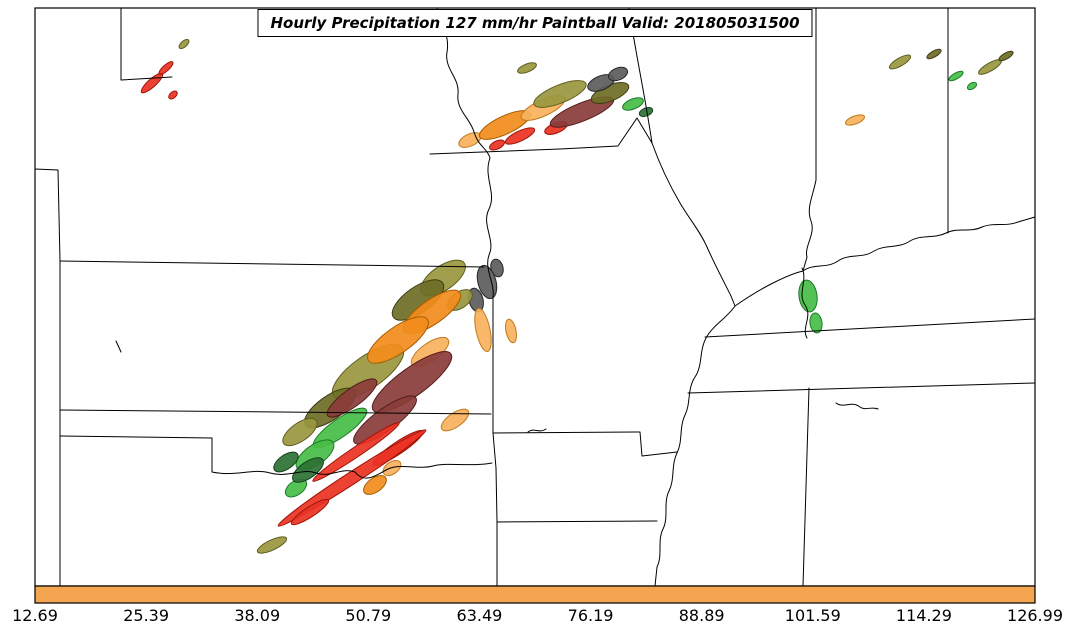  What do you see at coordinates (870, 328) in the screenshot?
I see `border-kentucky-tennessee` at bounding box center [870, 328].